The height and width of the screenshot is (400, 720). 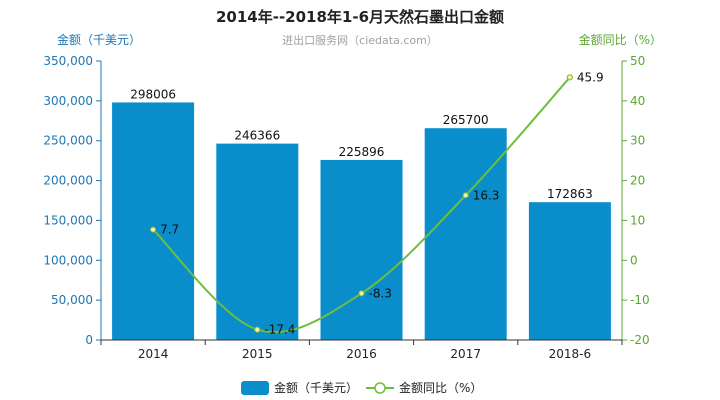 I want to click on right-tick-label: 20, so click(x=637, y=181).